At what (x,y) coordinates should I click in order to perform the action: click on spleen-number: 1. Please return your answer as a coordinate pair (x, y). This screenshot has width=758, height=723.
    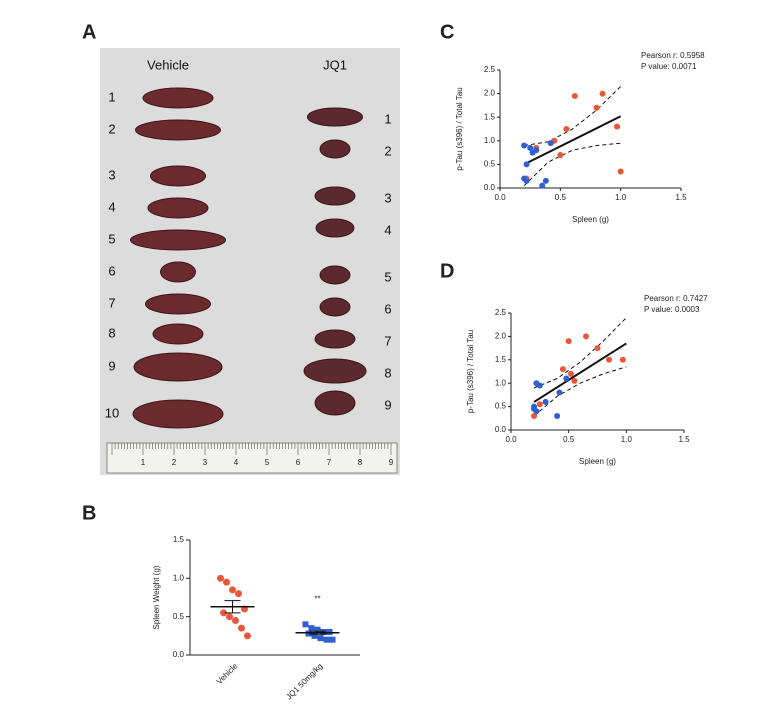
    Looking at the image, I should click on (387, 118).